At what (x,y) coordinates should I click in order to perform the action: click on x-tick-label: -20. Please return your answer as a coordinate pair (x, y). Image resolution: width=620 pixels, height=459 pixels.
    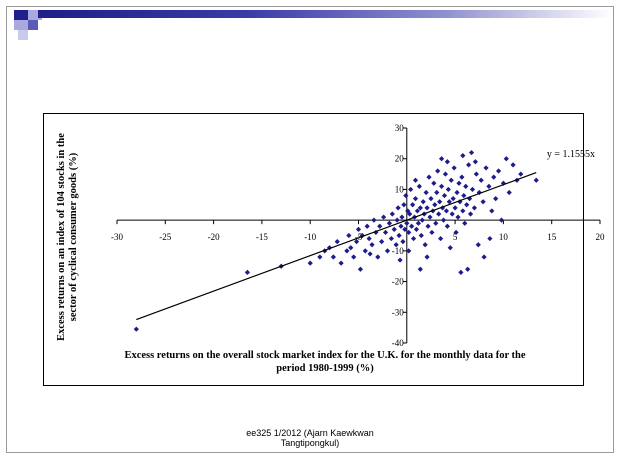
    Looking at the image, I should click on (214, 237).